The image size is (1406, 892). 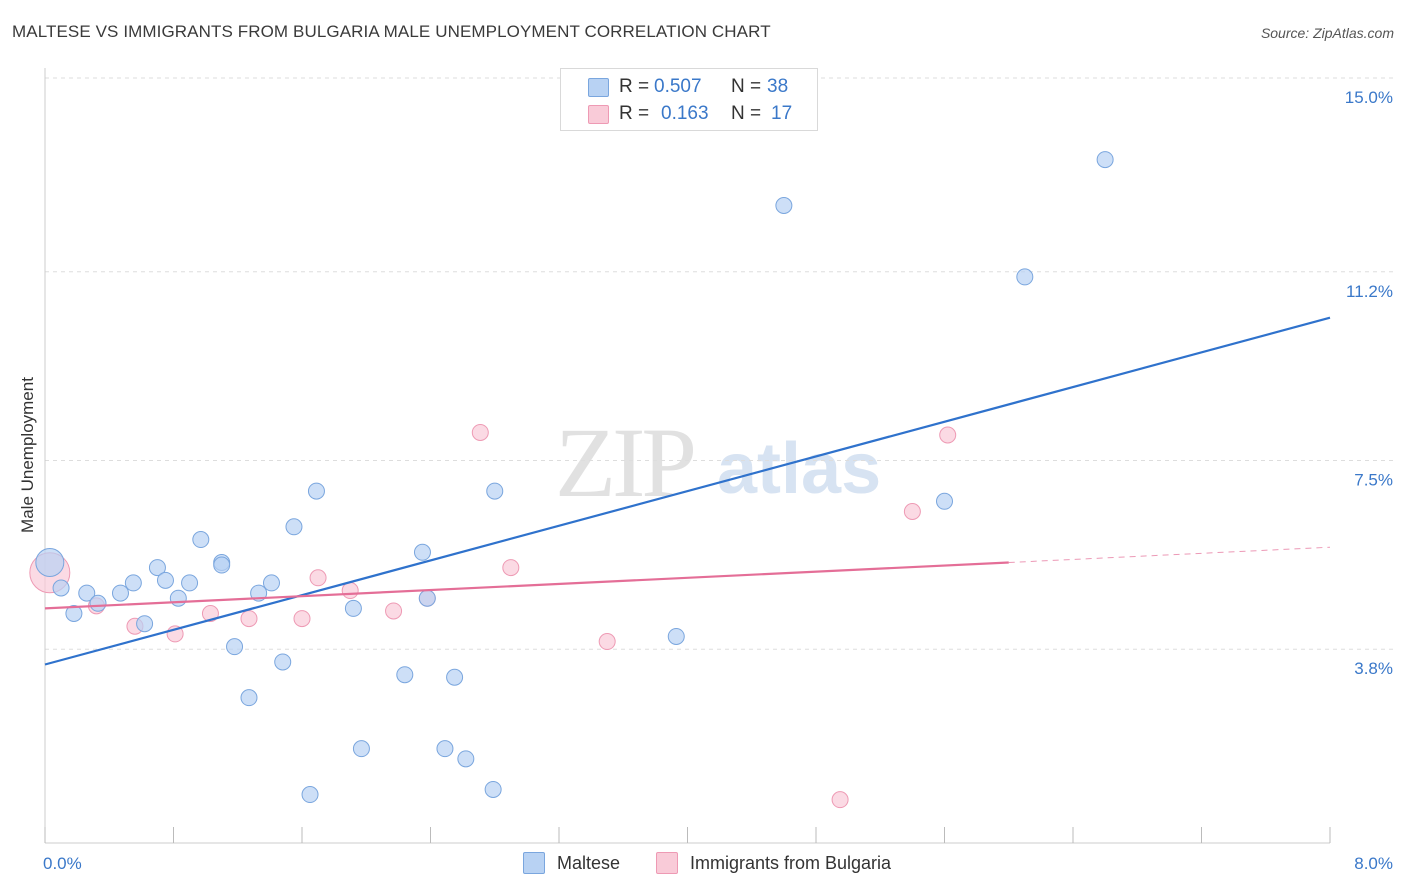 I want to click on legend-item-bulgaria: Immigrants from Bulgaria, so click(x=773, y=863).